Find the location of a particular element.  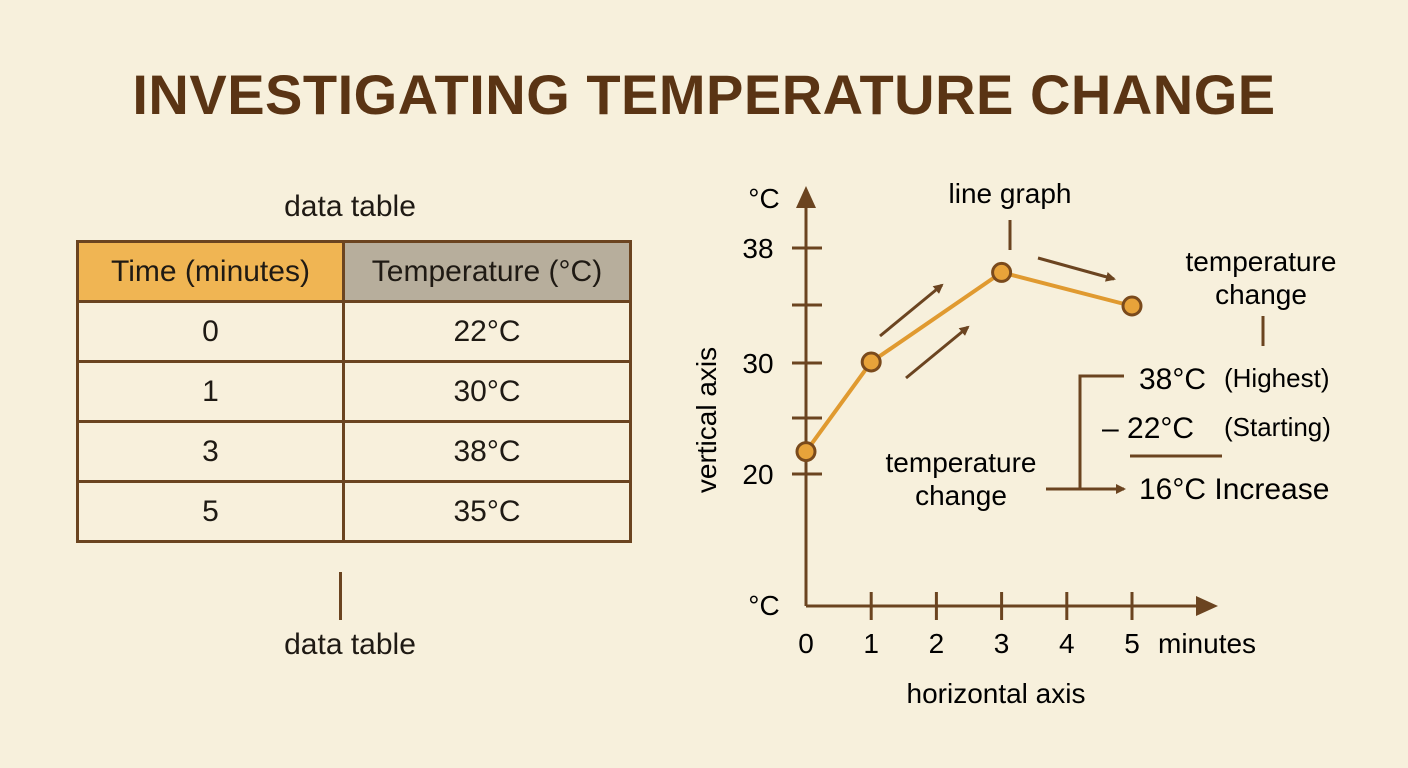

calc-highest-note: (Highest) is located at coordinates (1276, 378).